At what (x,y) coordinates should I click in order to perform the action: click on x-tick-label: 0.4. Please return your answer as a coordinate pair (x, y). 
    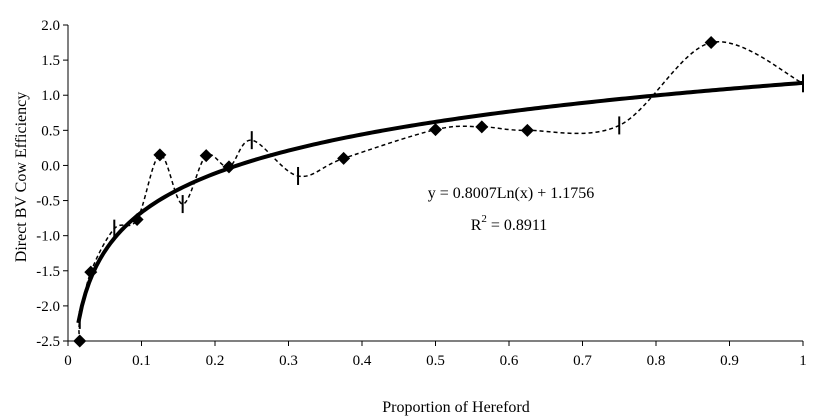
    Looking at the image, I should click on (362, 361).